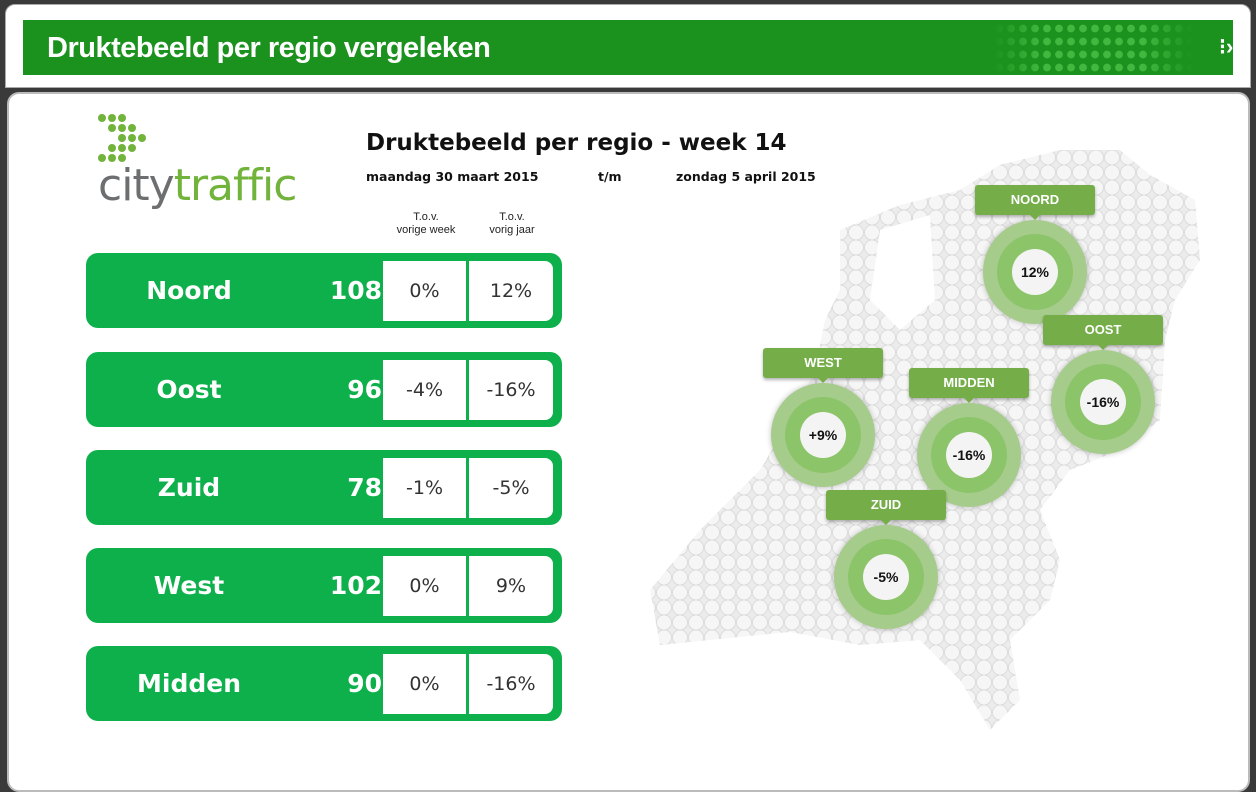  Describe the element at coordinates (364, 683) in the screenshot. I see `region-value: 90` at that location.